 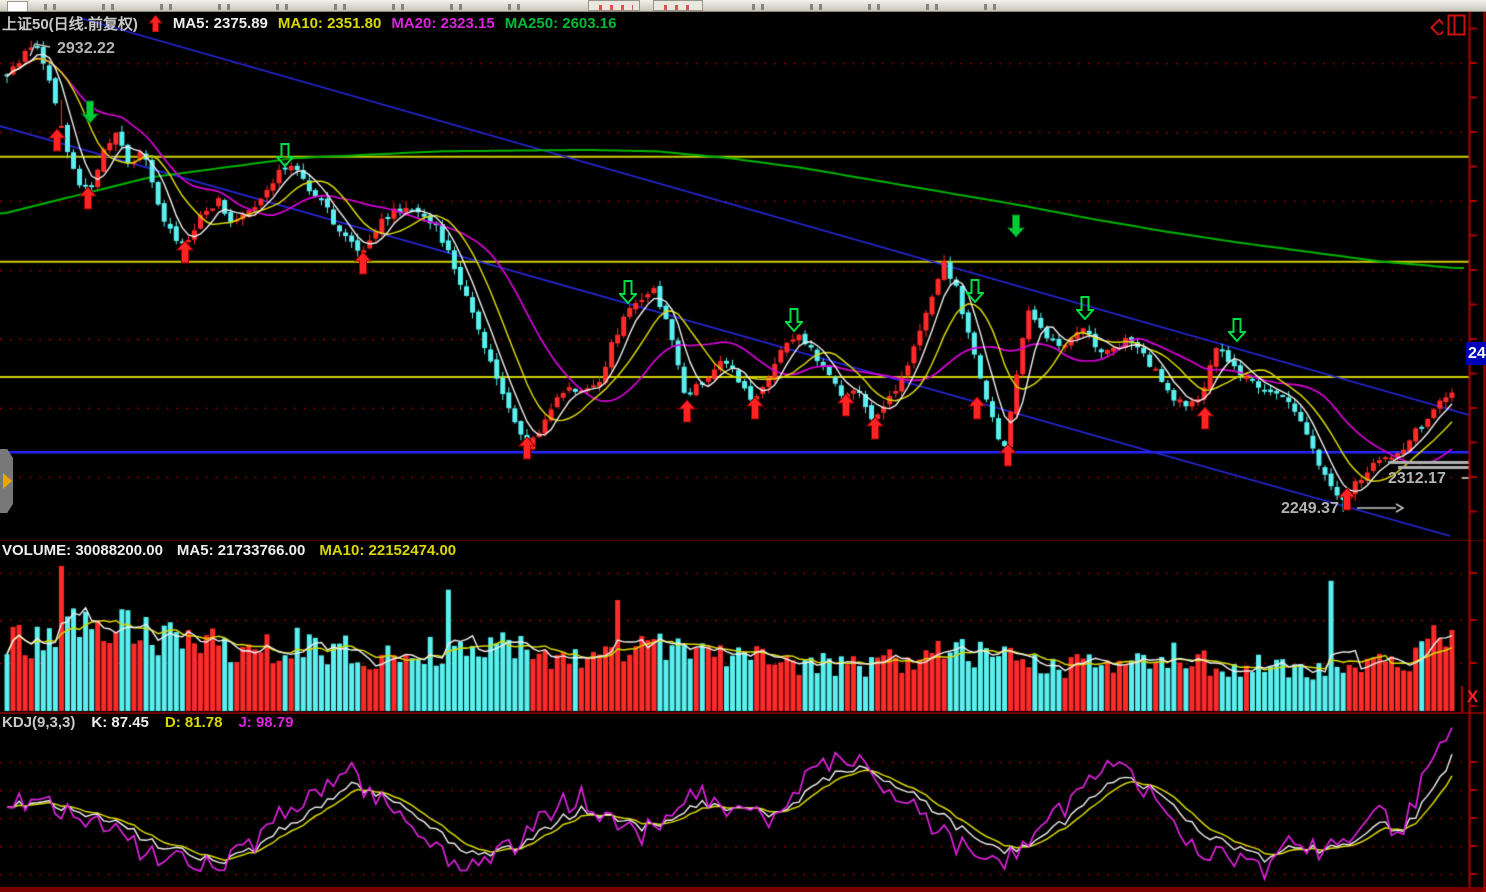 I want to click on level-price-annotation: 2312.17, so click(x=1417, y=478).